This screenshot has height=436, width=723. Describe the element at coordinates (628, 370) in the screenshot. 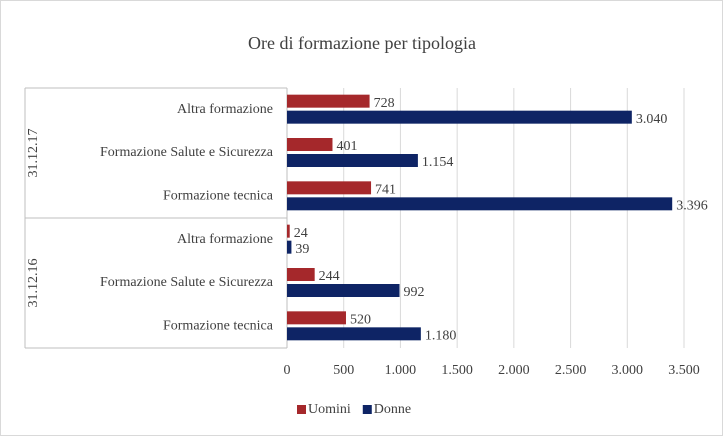

I see `x-tick-label: 3.000` at that location.